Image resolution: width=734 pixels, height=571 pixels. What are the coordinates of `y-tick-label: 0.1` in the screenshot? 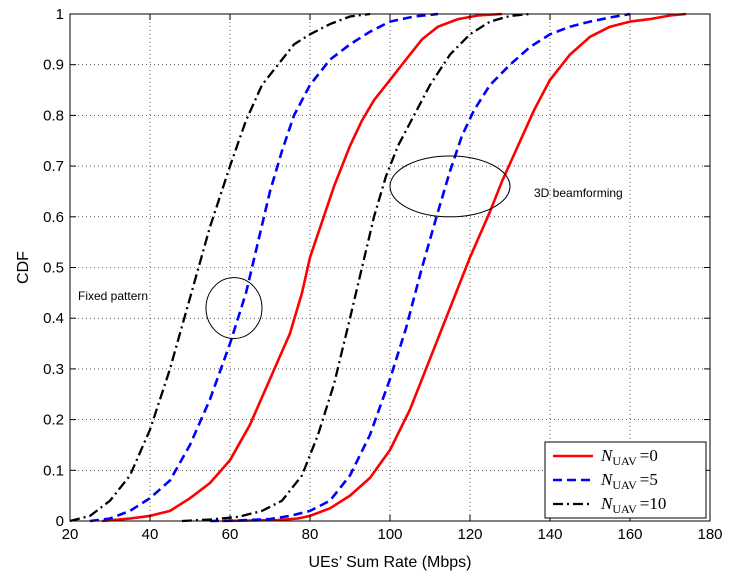 It's located at (53, 470).